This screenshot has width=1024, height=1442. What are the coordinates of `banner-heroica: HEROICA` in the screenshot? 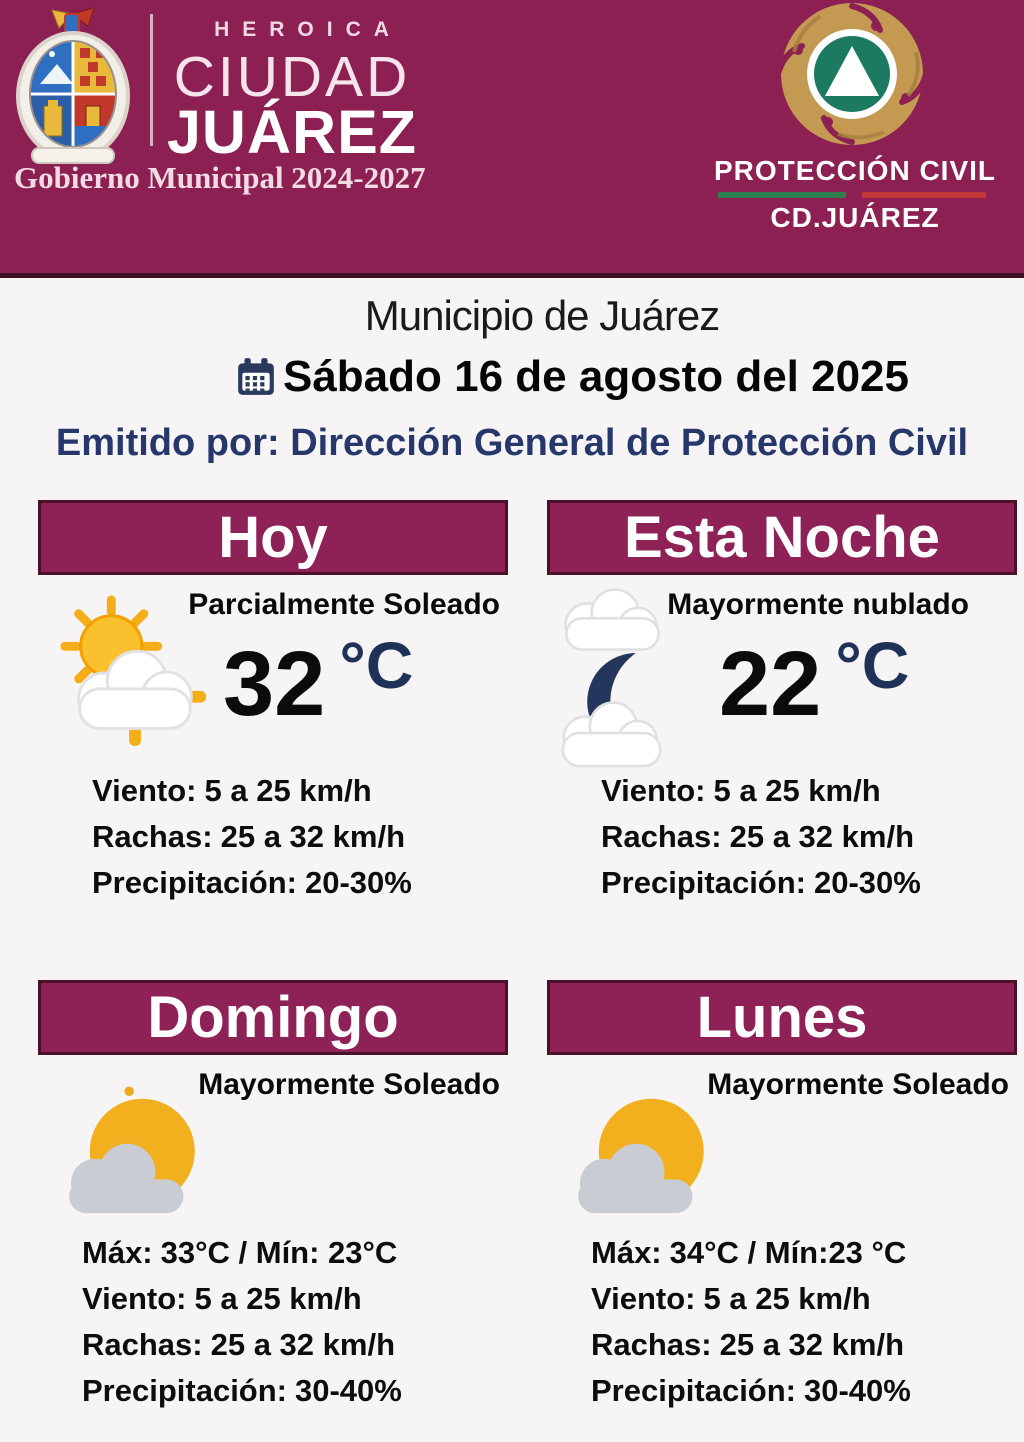 It's located at (308, 29).